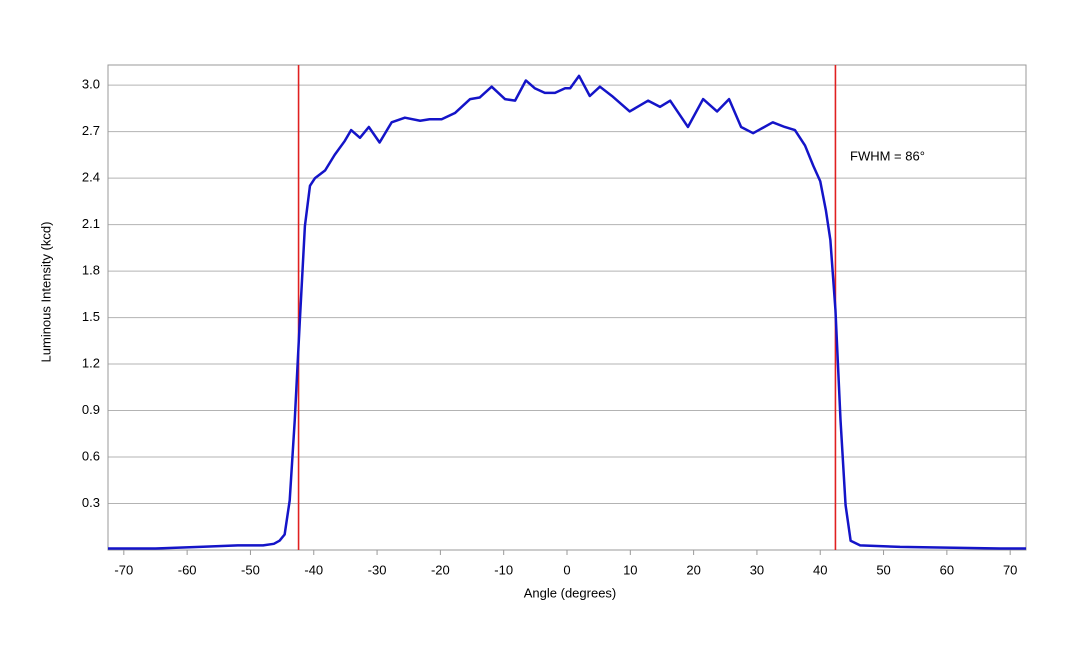  I want to click on y-tick-label: 2.4, so click(91, 177).